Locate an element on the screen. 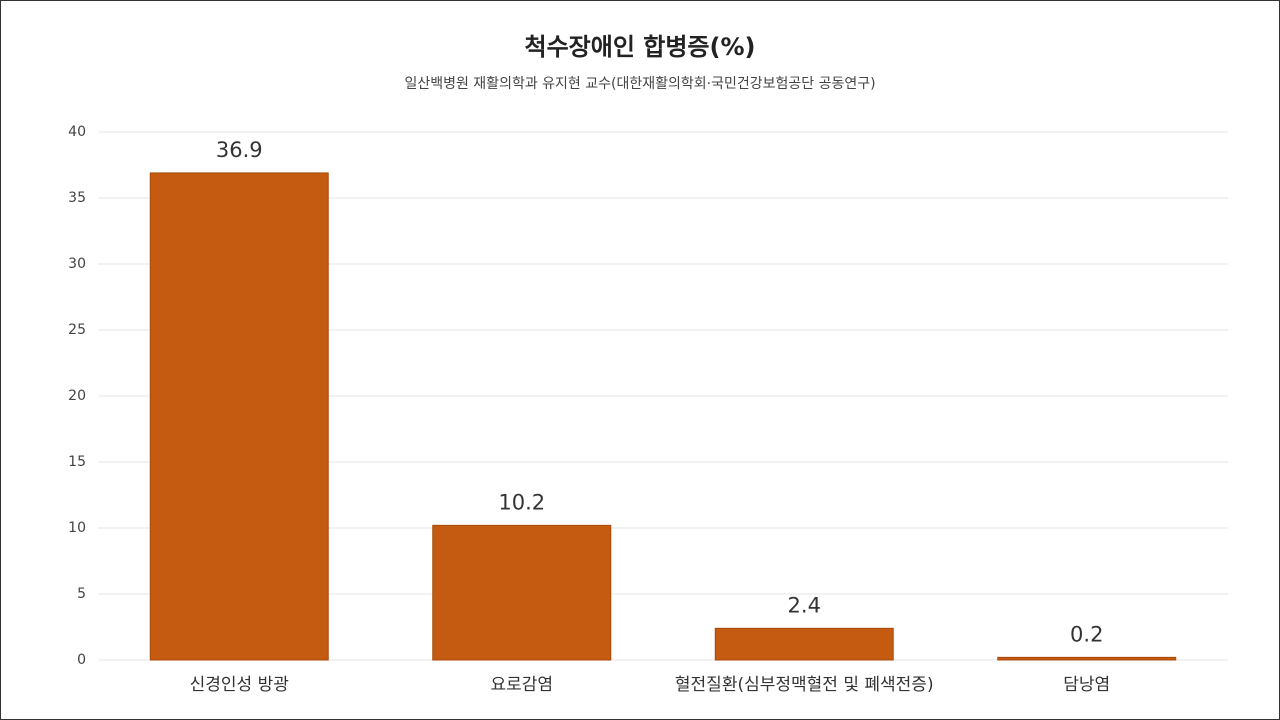 The image size is (1280, 720). value-label: 2.4 is located at coordinates (804, 605).